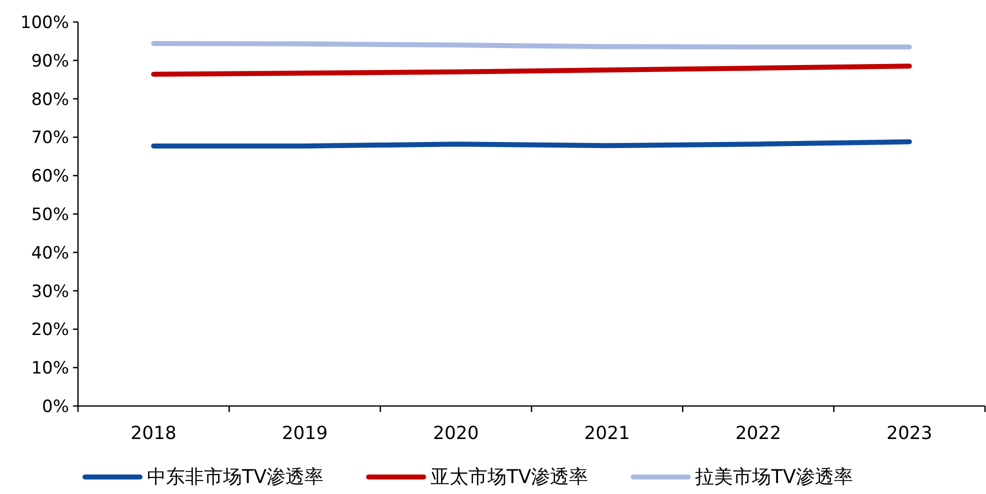  I want to click on legend-label: 中东非市场TV渗透率, so click(235, 477).